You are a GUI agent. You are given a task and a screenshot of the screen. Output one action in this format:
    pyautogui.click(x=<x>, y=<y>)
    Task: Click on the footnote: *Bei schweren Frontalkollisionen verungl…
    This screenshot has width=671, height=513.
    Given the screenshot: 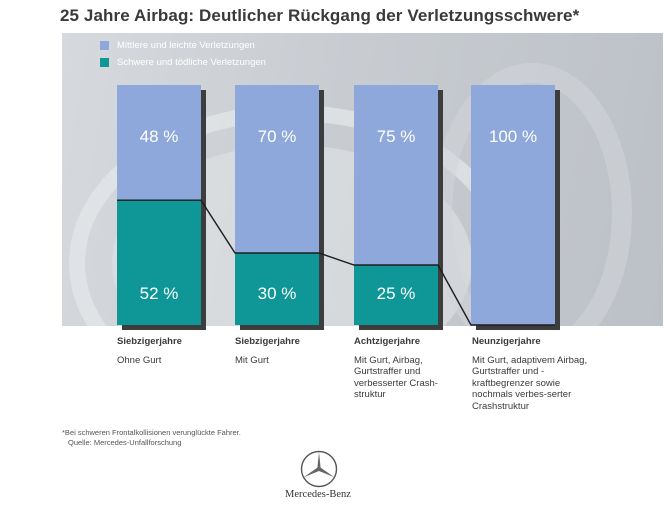 What is the action you would take?
    pyautogui.click(x=151, y=432)
    